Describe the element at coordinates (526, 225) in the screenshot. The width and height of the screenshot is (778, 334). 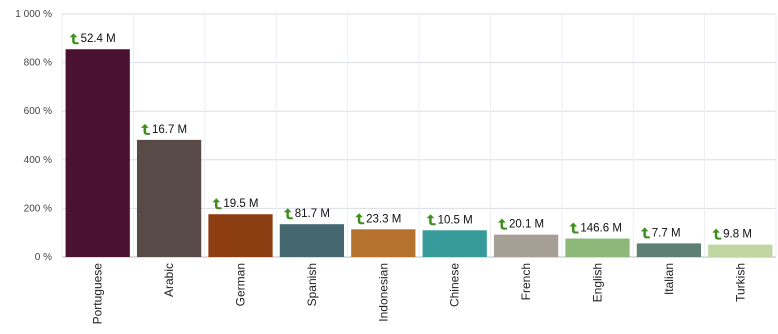
I see `data-label: 20.1 M` at that location.